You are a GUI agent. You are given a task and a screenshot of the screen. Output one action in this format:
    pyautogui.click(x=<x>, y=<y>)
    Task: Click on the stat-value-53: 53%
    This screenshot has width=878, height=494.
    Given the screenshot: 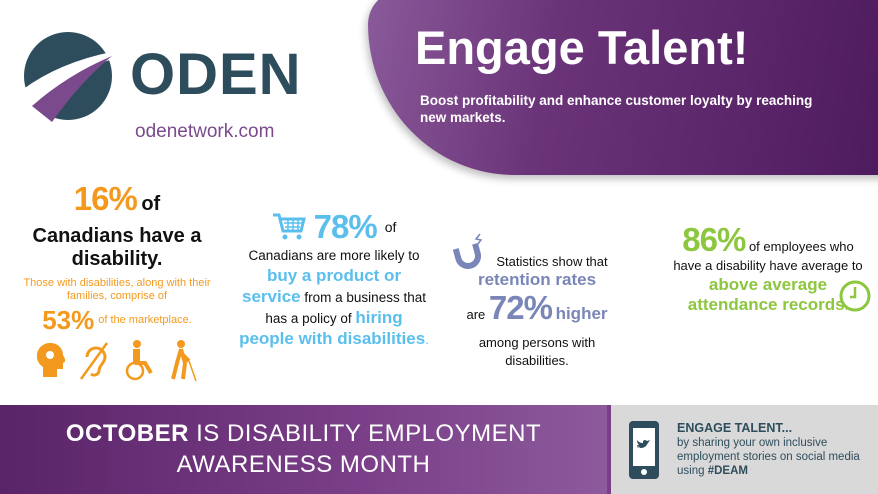 What is the action you would take?
    pyautogui.click(x=68, y=320)
    